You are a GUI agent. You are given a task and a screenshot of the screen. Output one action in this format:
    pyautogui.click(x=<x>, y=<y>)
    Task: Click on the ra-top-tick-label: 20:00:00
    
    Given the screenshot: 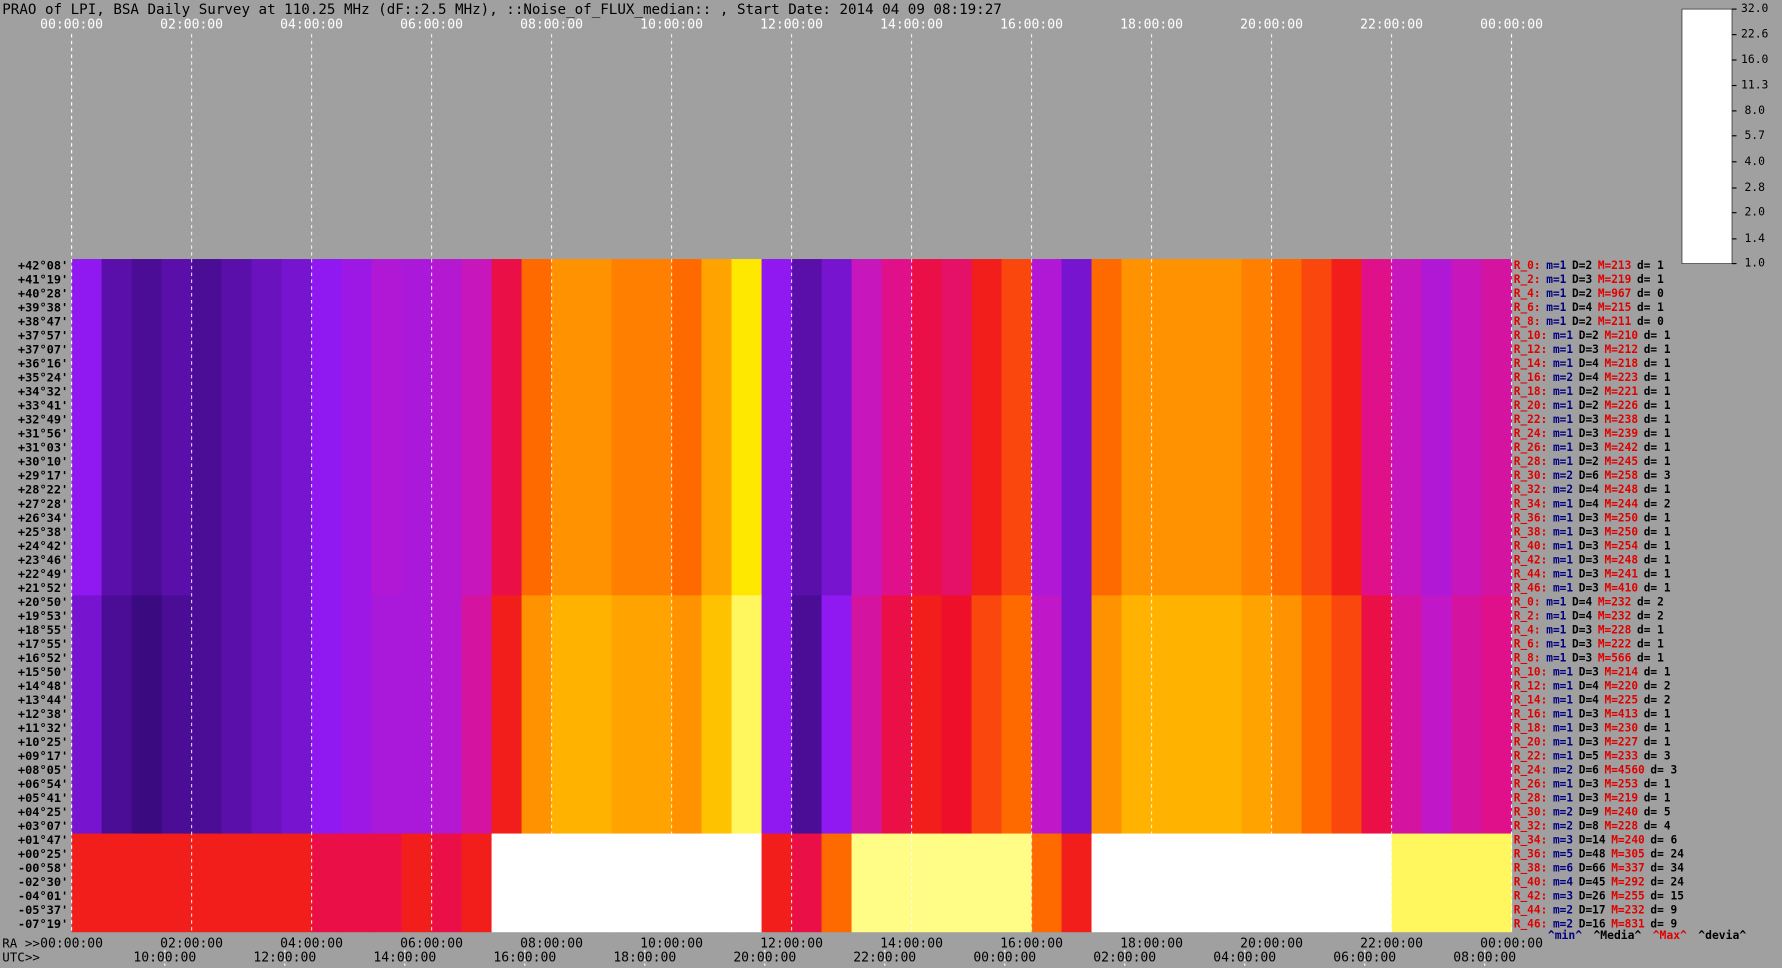 What is the action you would take?
    pyautogui.click(x=1271, y=24)
    